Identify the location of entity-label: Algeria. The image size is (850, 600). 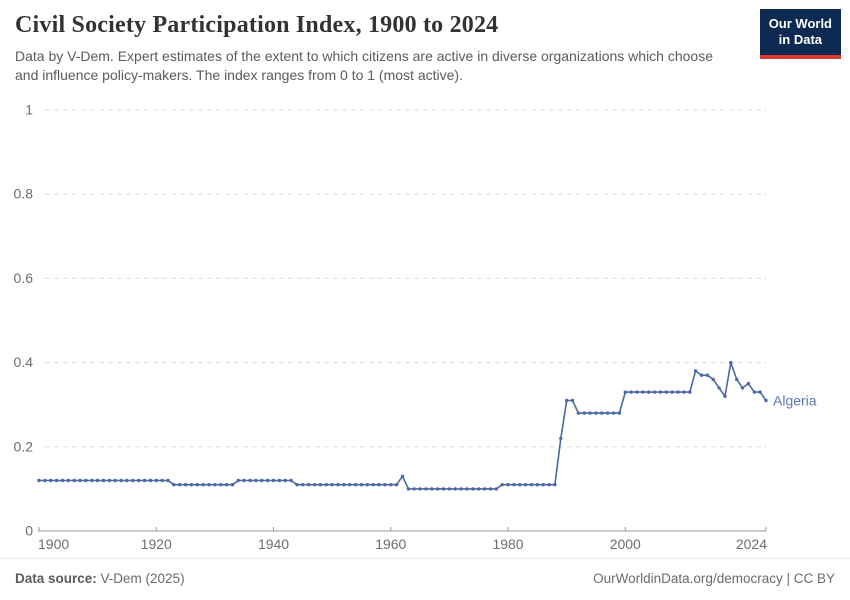
(795, 400).